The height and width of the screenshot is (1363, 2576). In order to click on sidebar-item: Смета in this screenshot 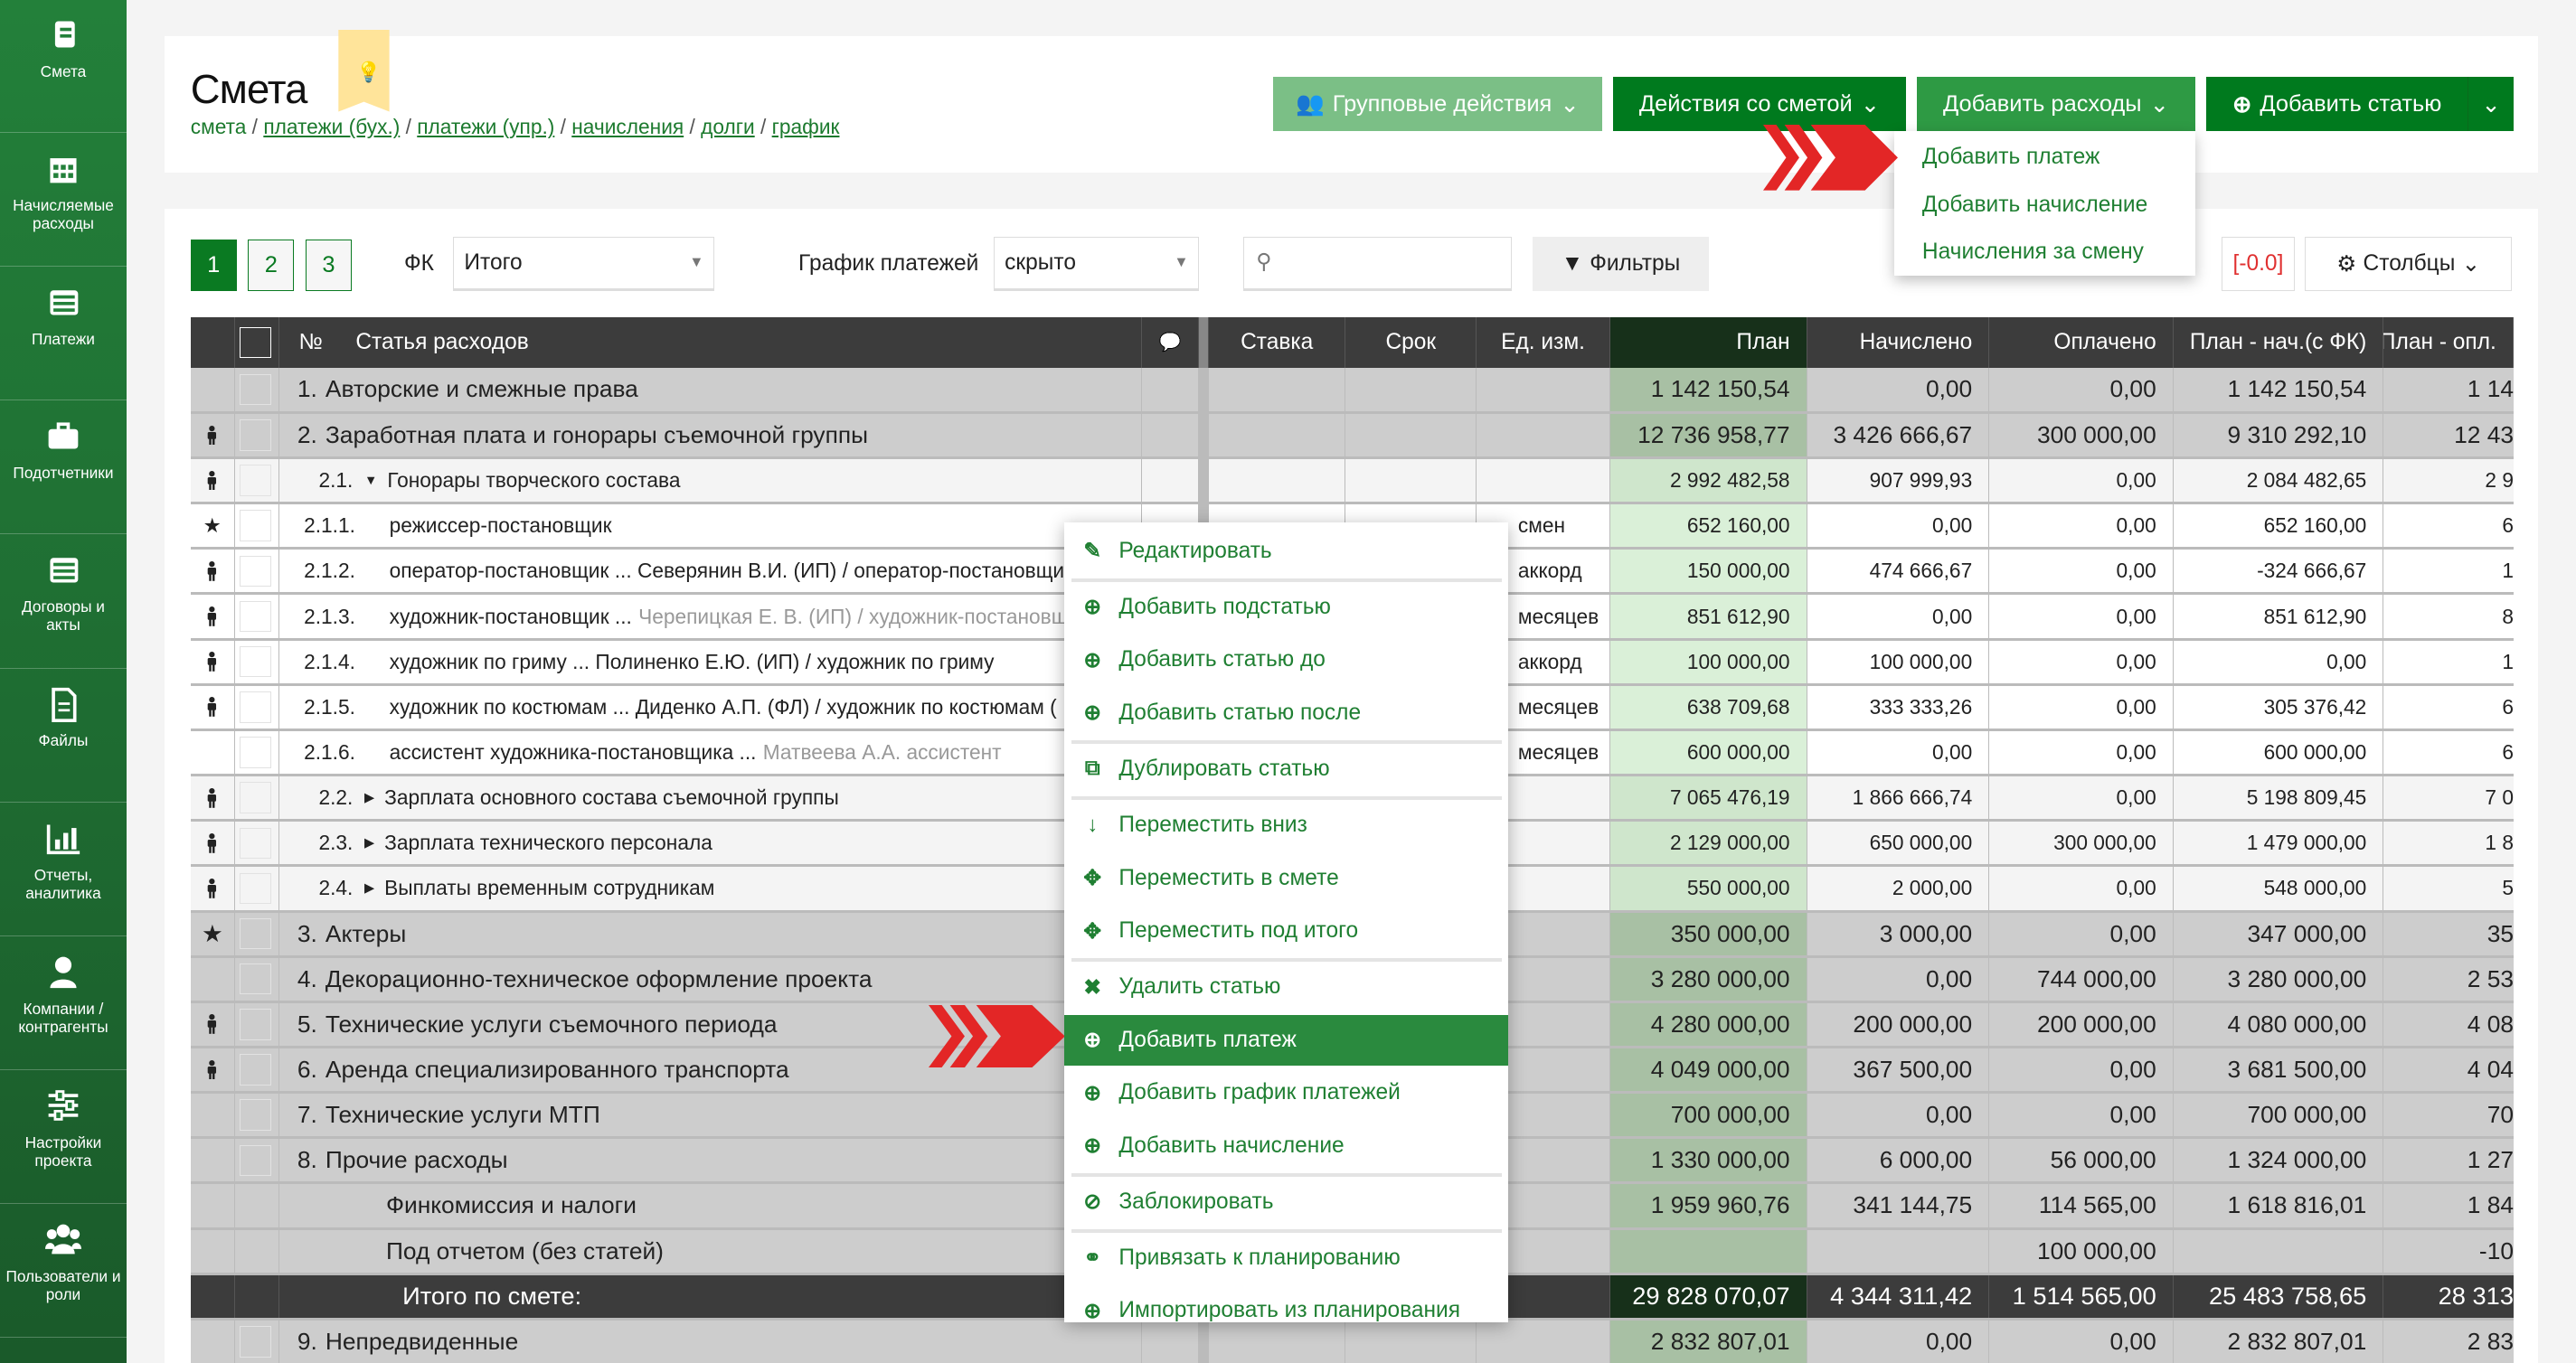, I will do `click(63, 67)`.